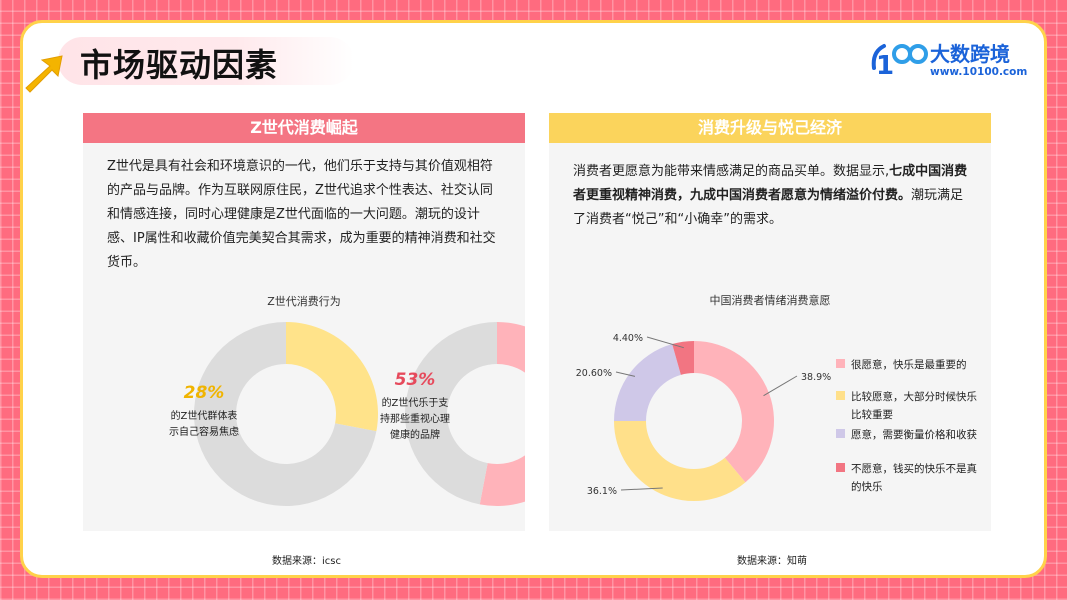 This screenshot has width=1067, height=600. Describe the element at coordinates (415, 434) in the screenshot. I see `donut2-caption-line: 健康的品牌` at that location.